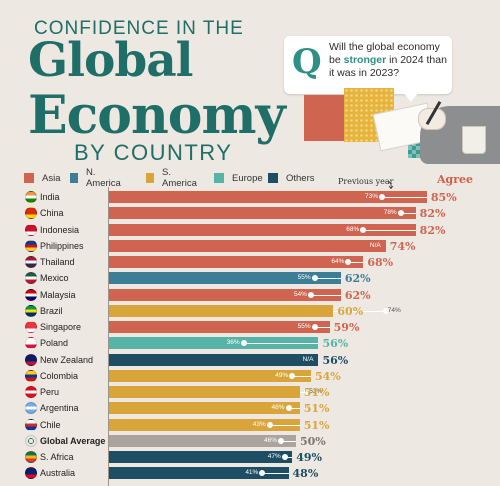  I want to click on country-label: New Zealand, so click(67, 359).